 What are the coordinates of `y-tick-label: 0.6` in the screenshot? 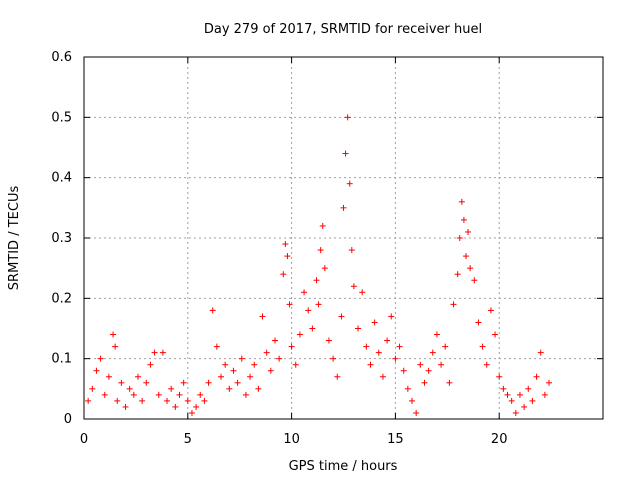 It's located at (61, 57).